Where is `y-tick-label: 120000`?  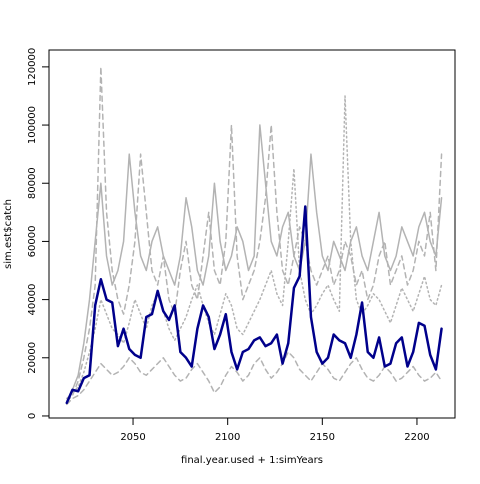 y-tick-label: 120000 is located at coordinates (32, 67).